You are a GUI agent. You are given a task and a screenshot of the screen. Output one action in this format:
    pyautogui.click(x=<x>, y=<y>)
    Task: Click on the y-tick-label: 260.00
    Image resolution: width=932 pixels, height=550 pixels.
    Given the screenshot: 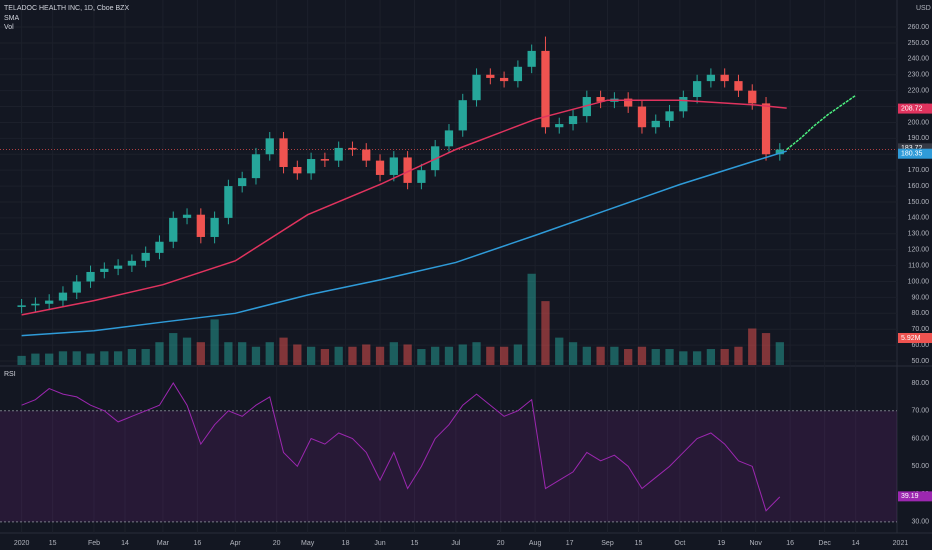 What is the action you would take?
    pyautogui.click(x=919, y=27)
    